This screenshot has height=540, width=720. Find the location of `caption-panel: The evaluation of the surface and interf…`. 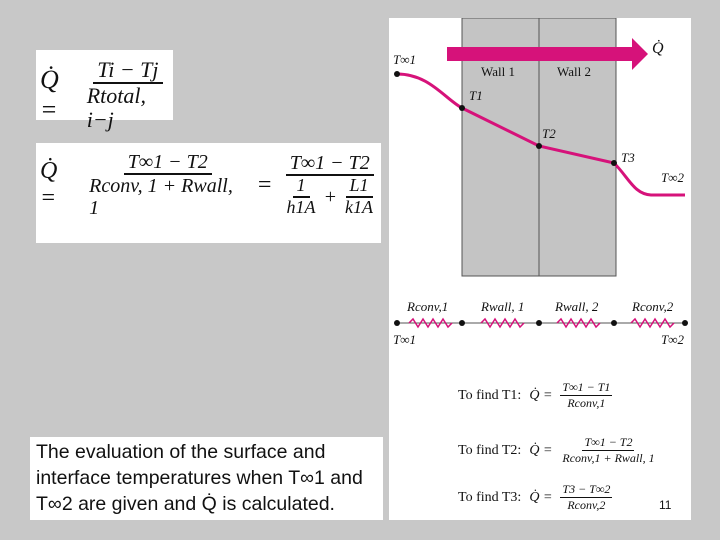

caption-panel: The evaluation of the surface and interf… is located at coordinates (206, 478).